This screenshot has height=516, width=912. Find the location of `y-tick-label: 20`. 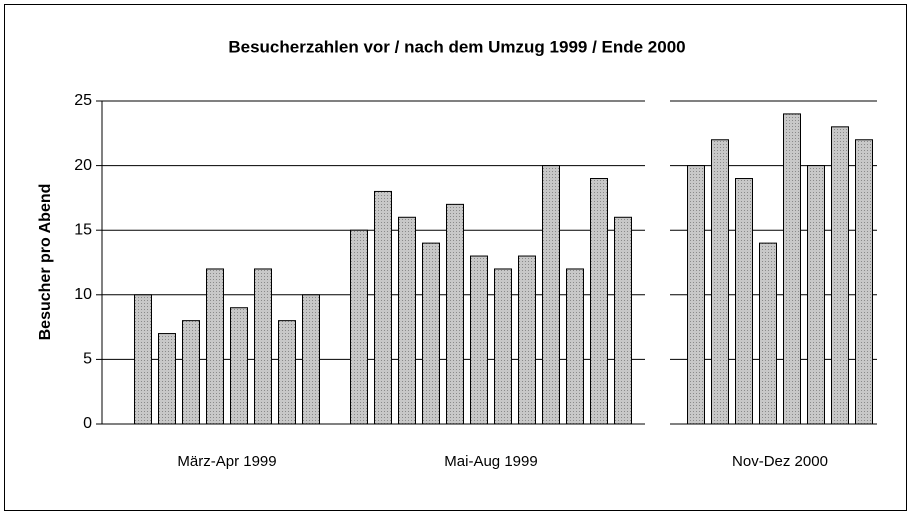

y-tick-label: 20 is located at coordinates (83, 165).